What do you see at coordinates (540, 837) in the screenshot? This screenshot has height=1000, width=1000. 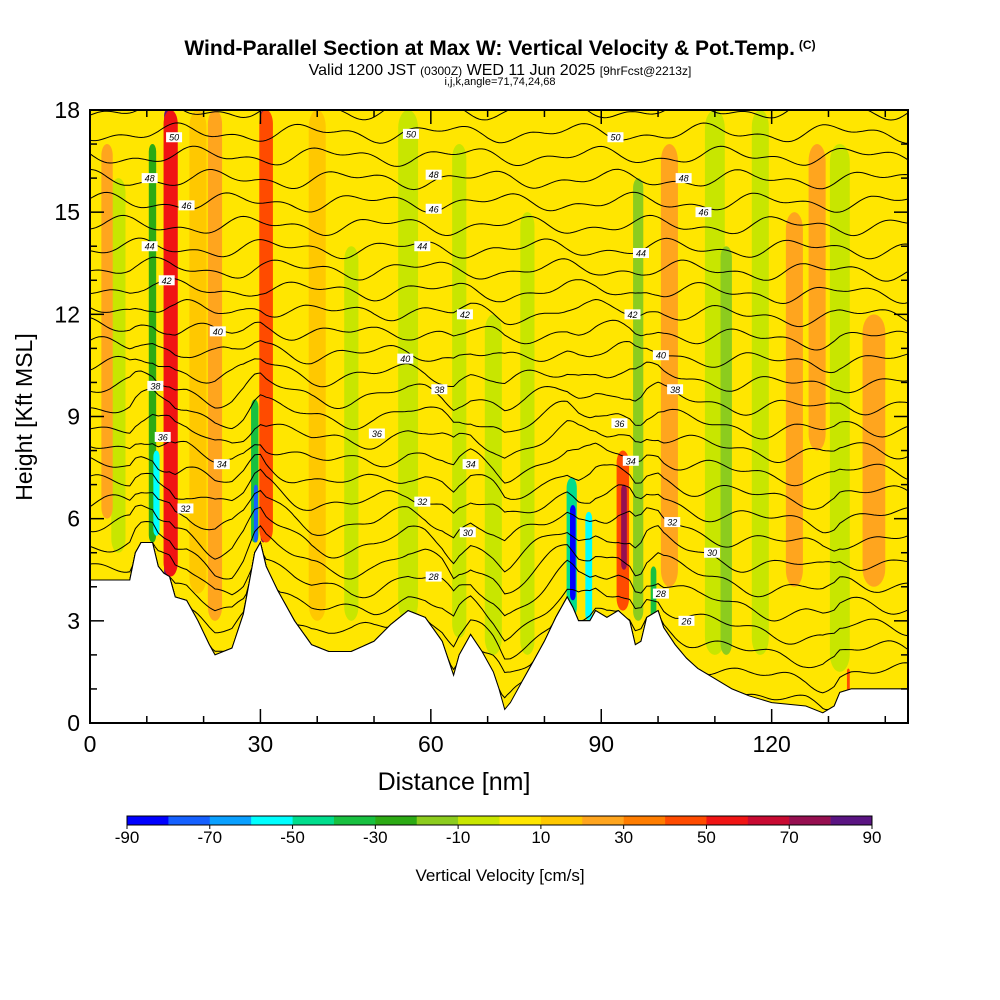 I see `colorbar-tick-label: 10` at bounding box center [540, 837].